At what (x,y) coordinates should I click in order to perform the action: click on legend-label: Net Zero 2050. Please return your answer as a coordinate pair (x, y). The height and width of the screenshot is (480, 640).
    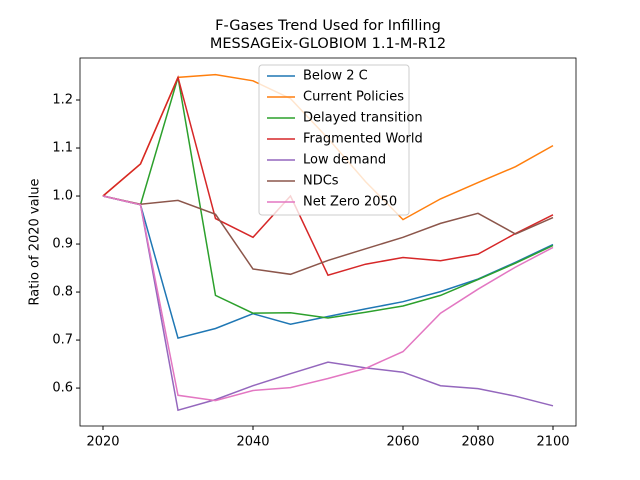
    Looking at the image, I should click on (350, 202).